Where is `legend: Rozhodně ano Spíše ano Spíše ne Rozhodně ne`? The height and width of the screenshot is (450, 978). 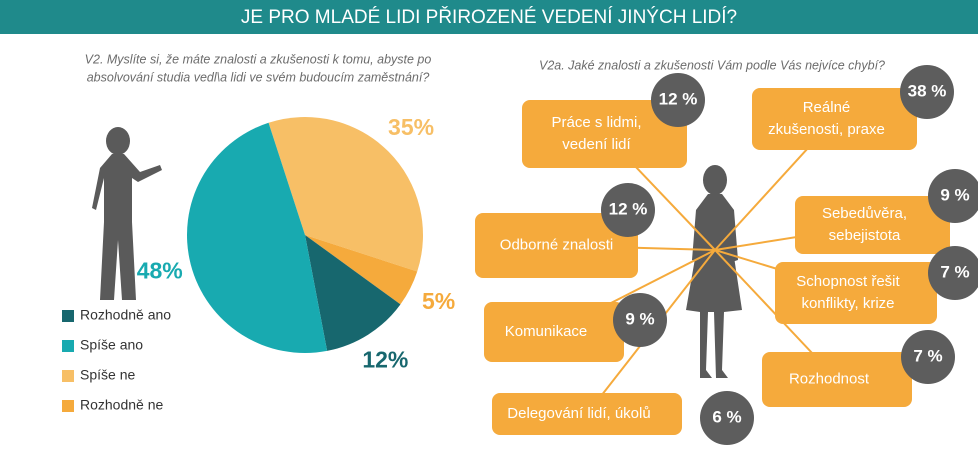 legend: Rozhodně ano Spíše ano Spíše ne Rozhodně ne is located at coordinates (116, 360).